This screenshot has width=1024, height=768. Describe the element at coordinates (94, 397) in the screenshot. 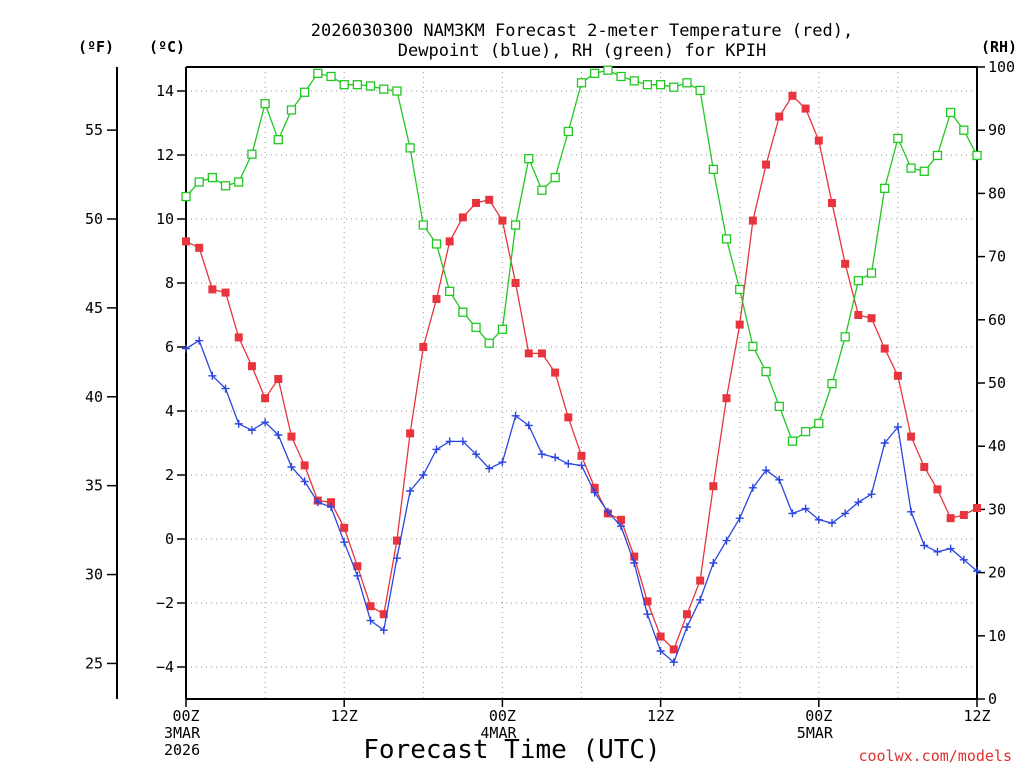

I see `fahrenheit-tick-label: 40` at that location.